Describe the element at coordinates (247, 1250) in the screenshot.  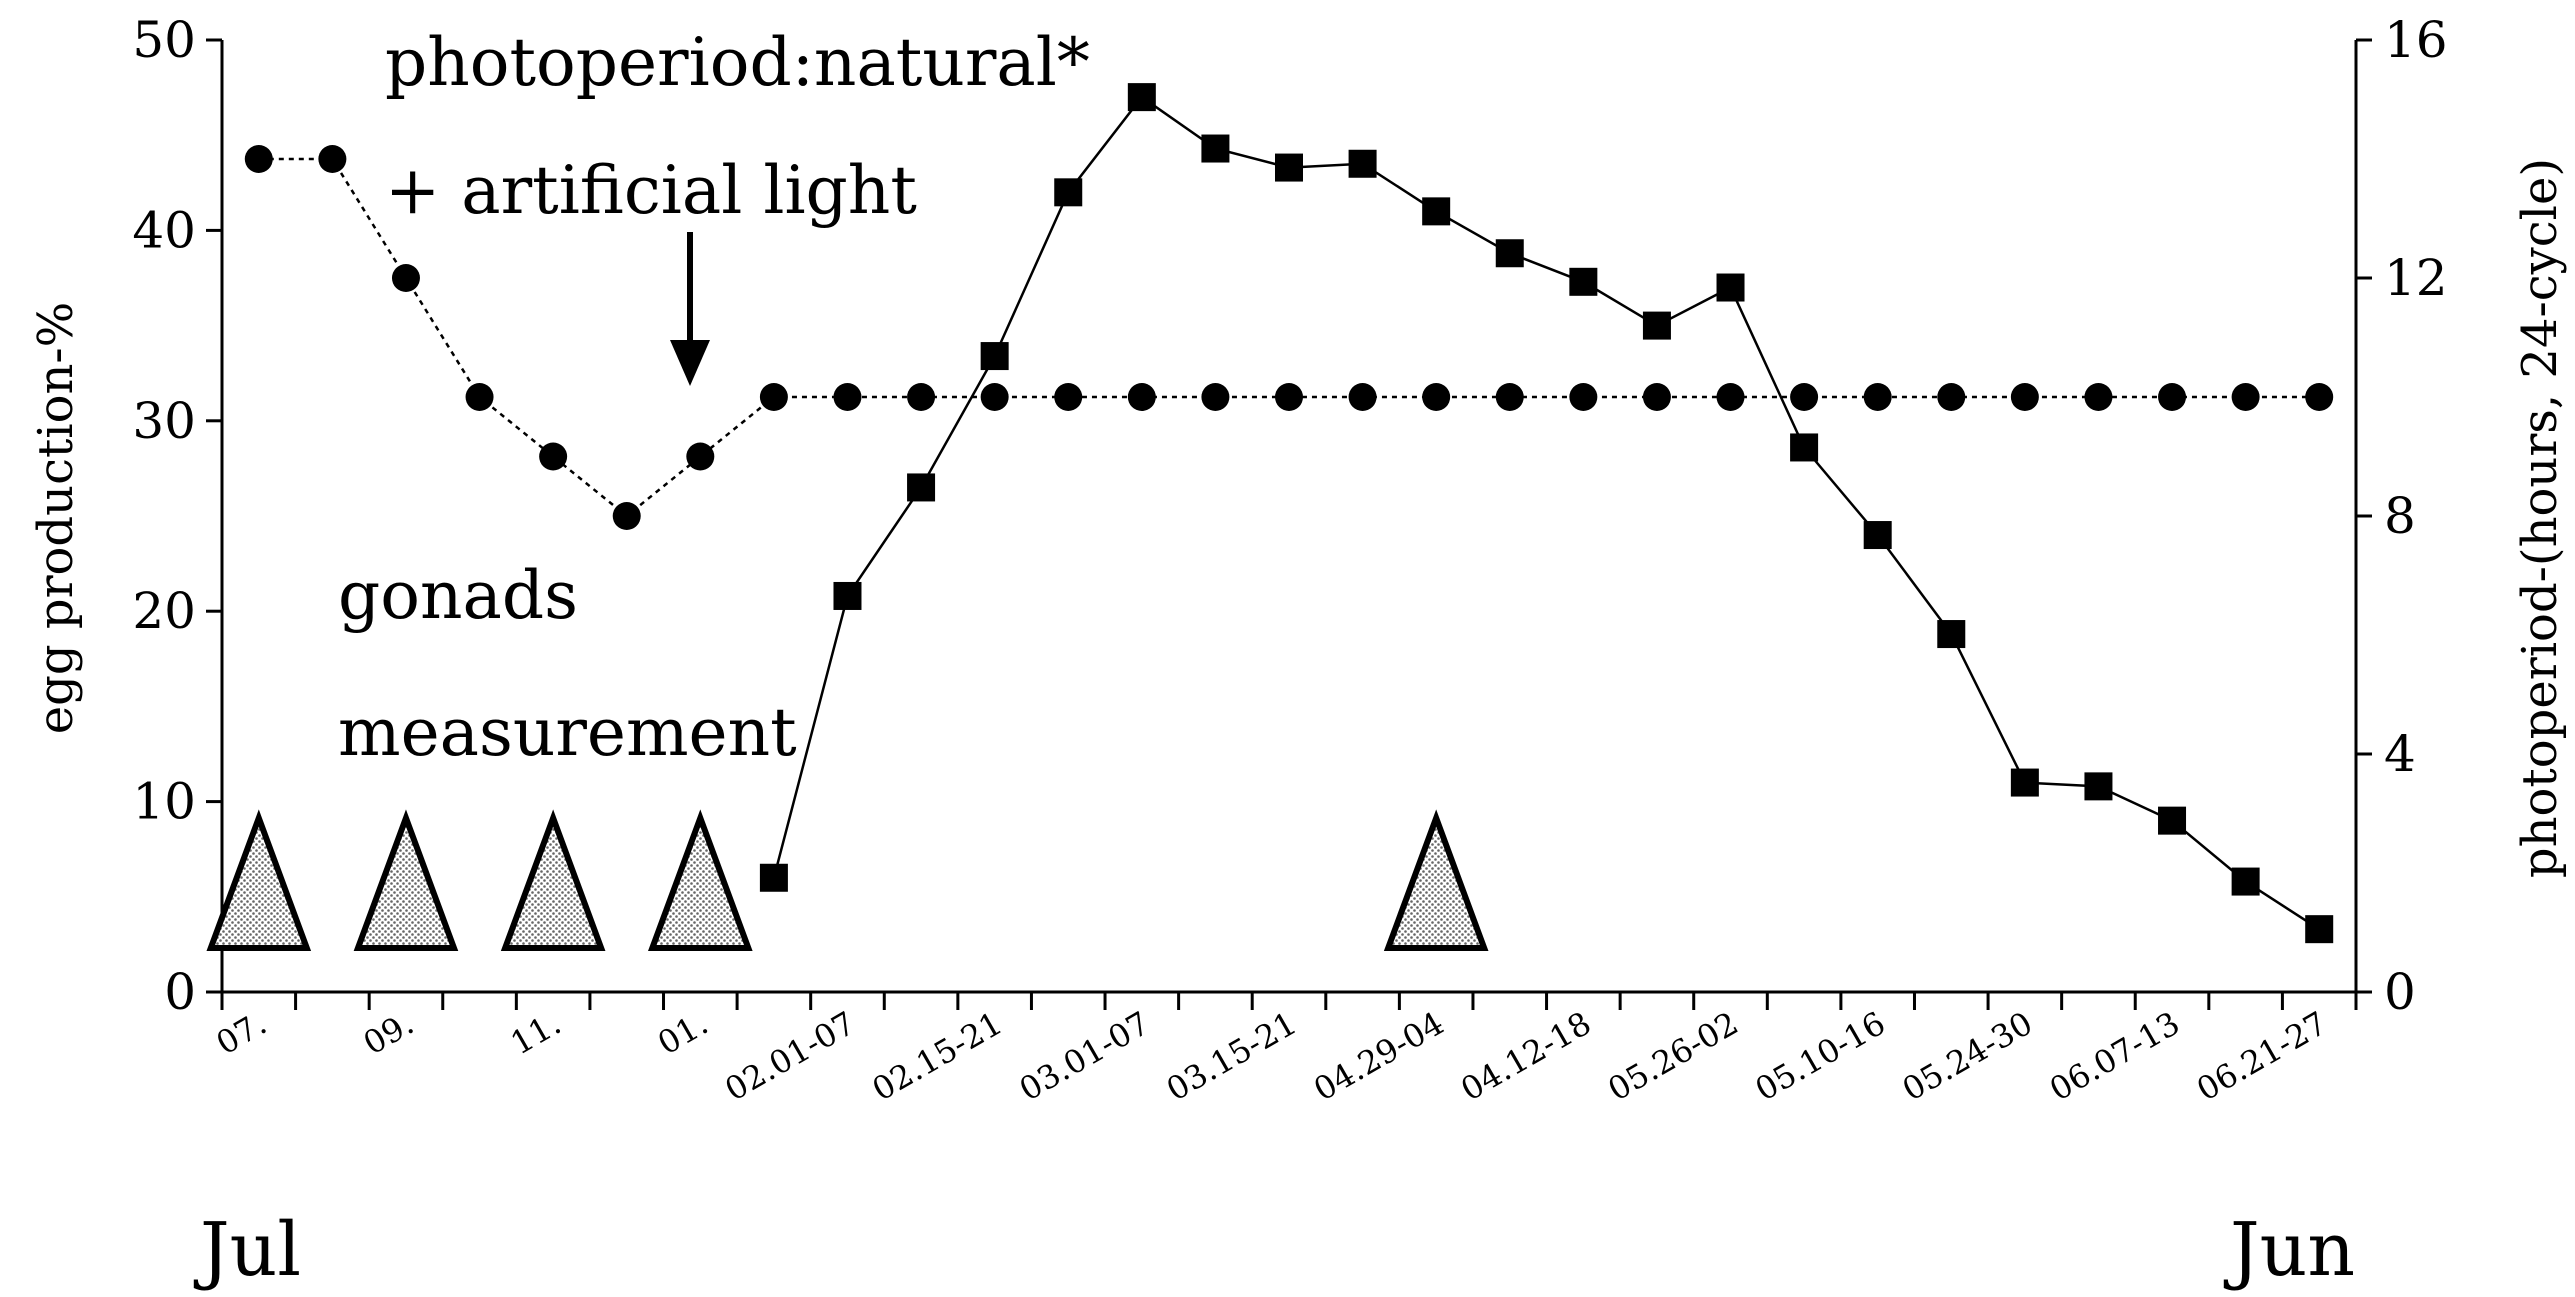
I see `start-month-label: Jul` at that location.